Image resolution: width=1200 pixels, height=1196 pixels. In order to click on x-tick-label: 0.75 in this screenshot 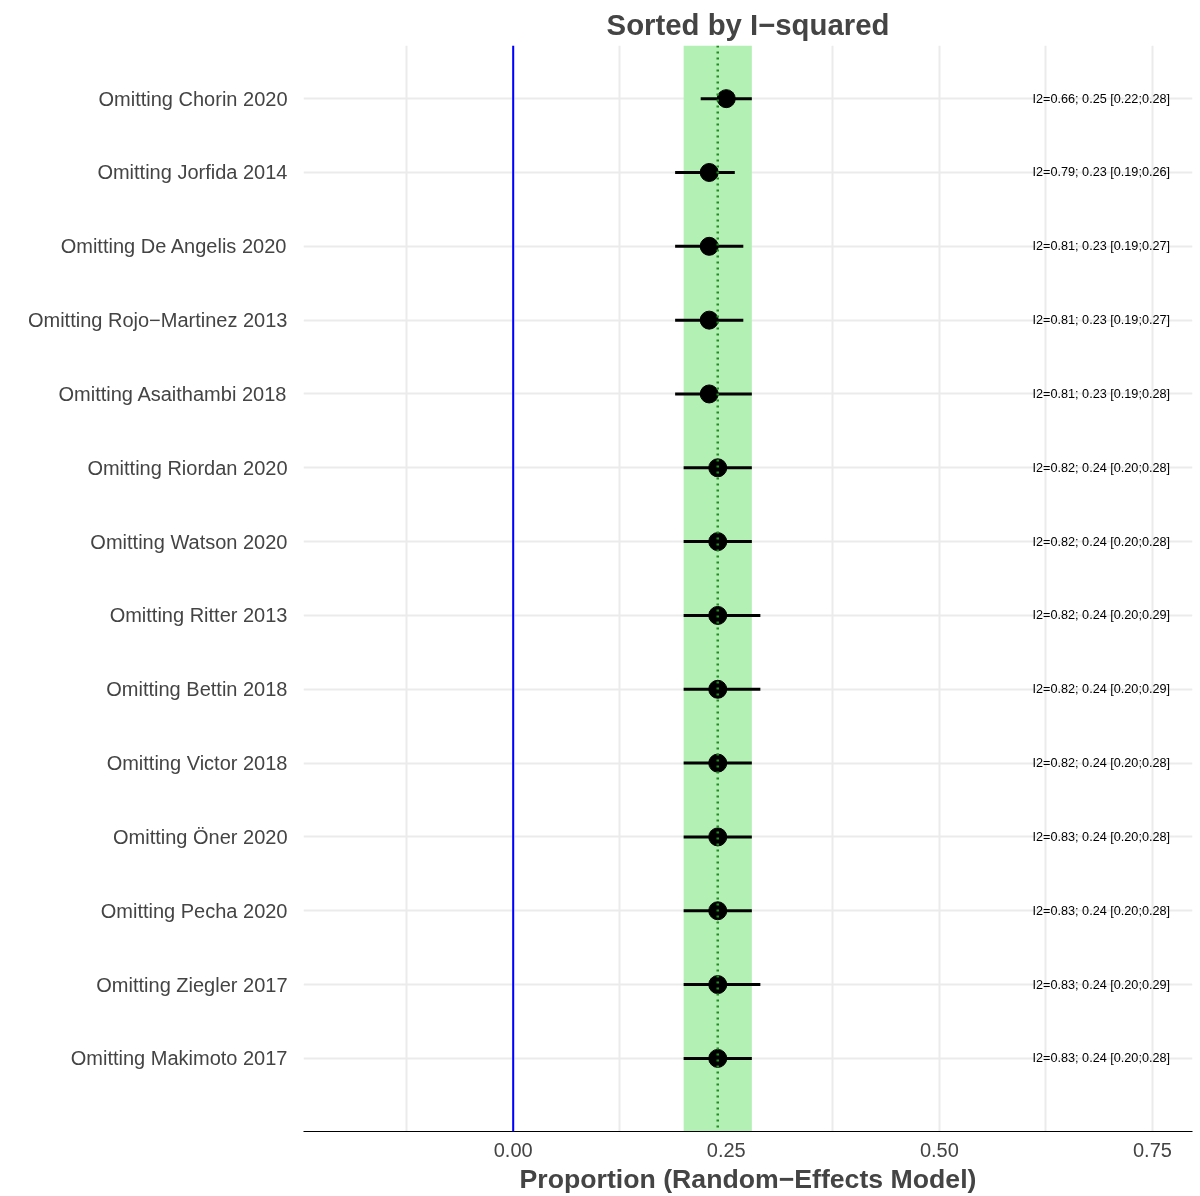, I will do `click(1152, 1149)`.